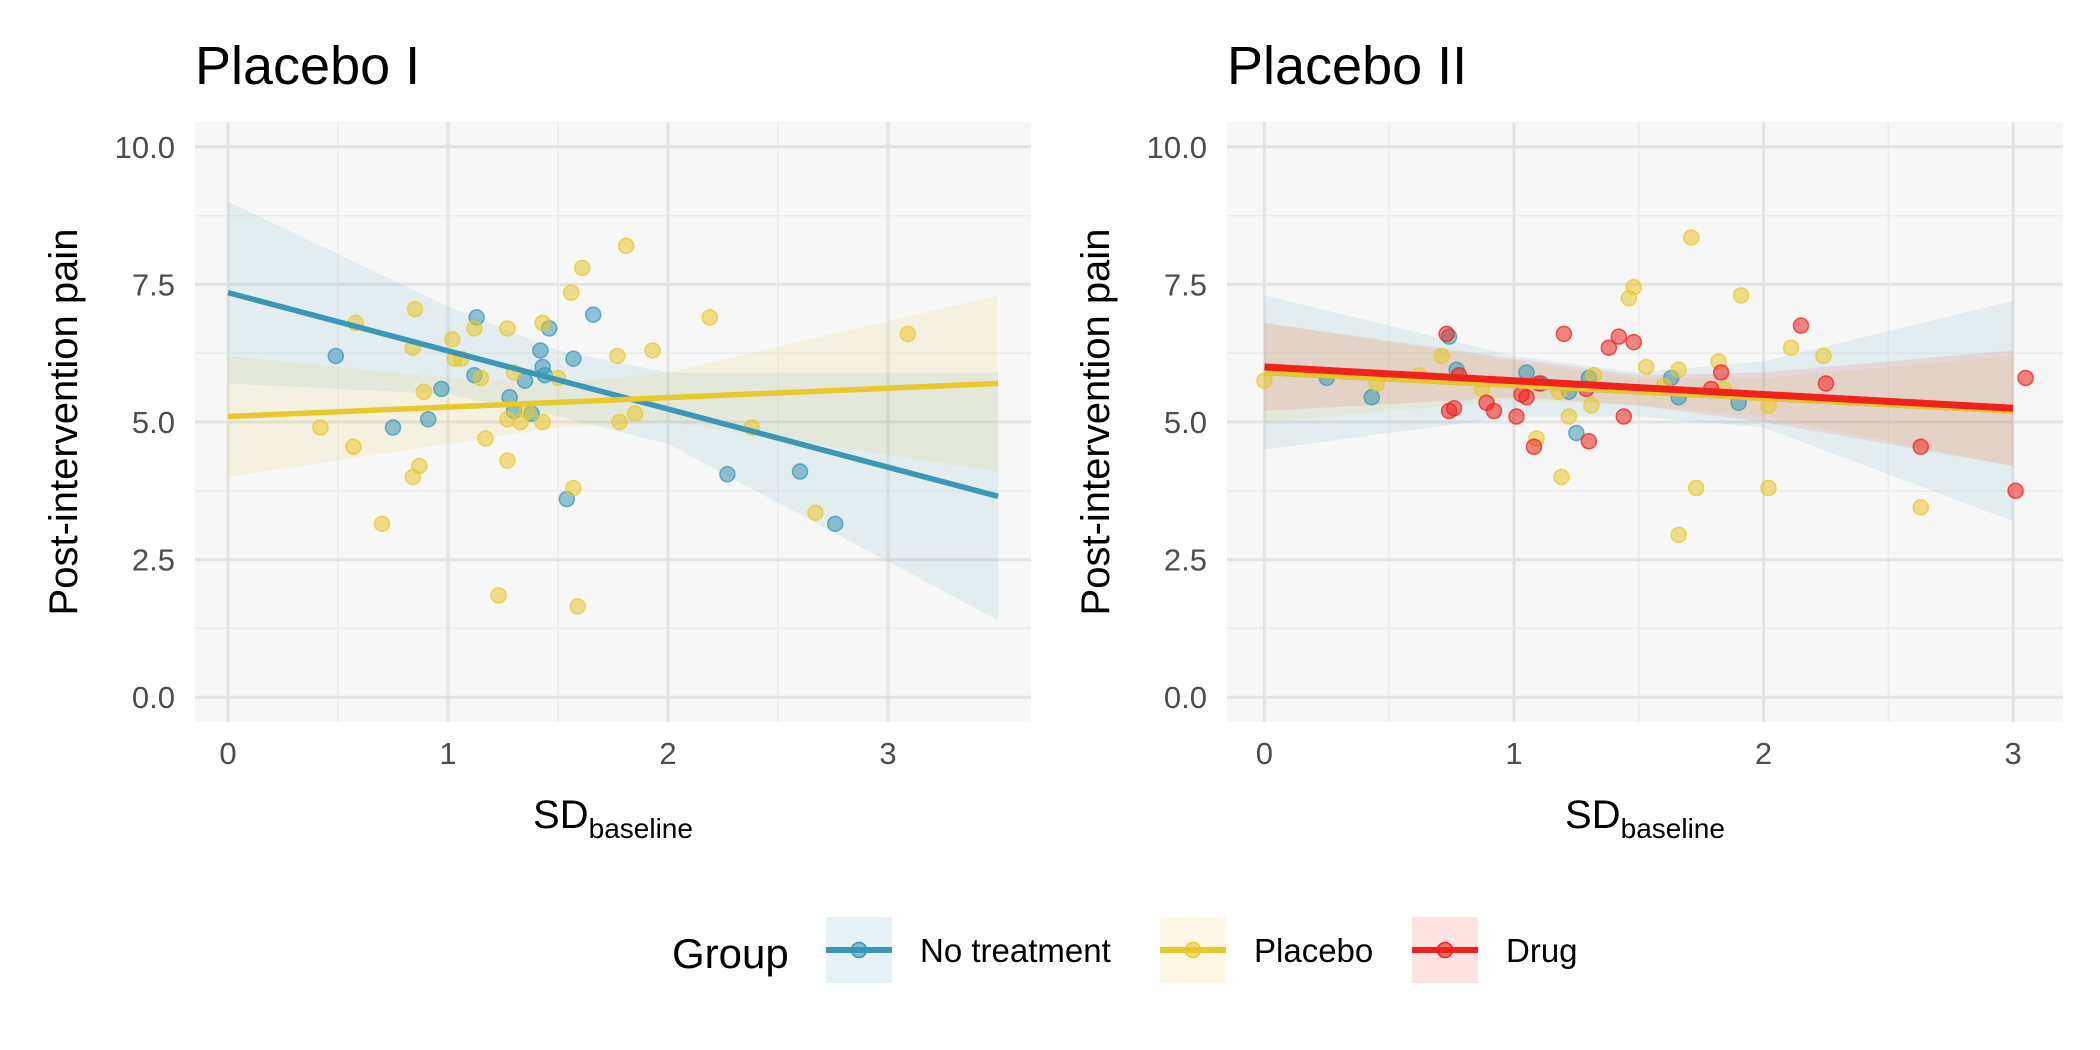 The width and height of the screenshot is (2100, 1050). What do you see at coordinates (1015, 950) in the screenshot?
I see `legend-label-no-treatment: No treatment` at bounding box center [1015, 950].